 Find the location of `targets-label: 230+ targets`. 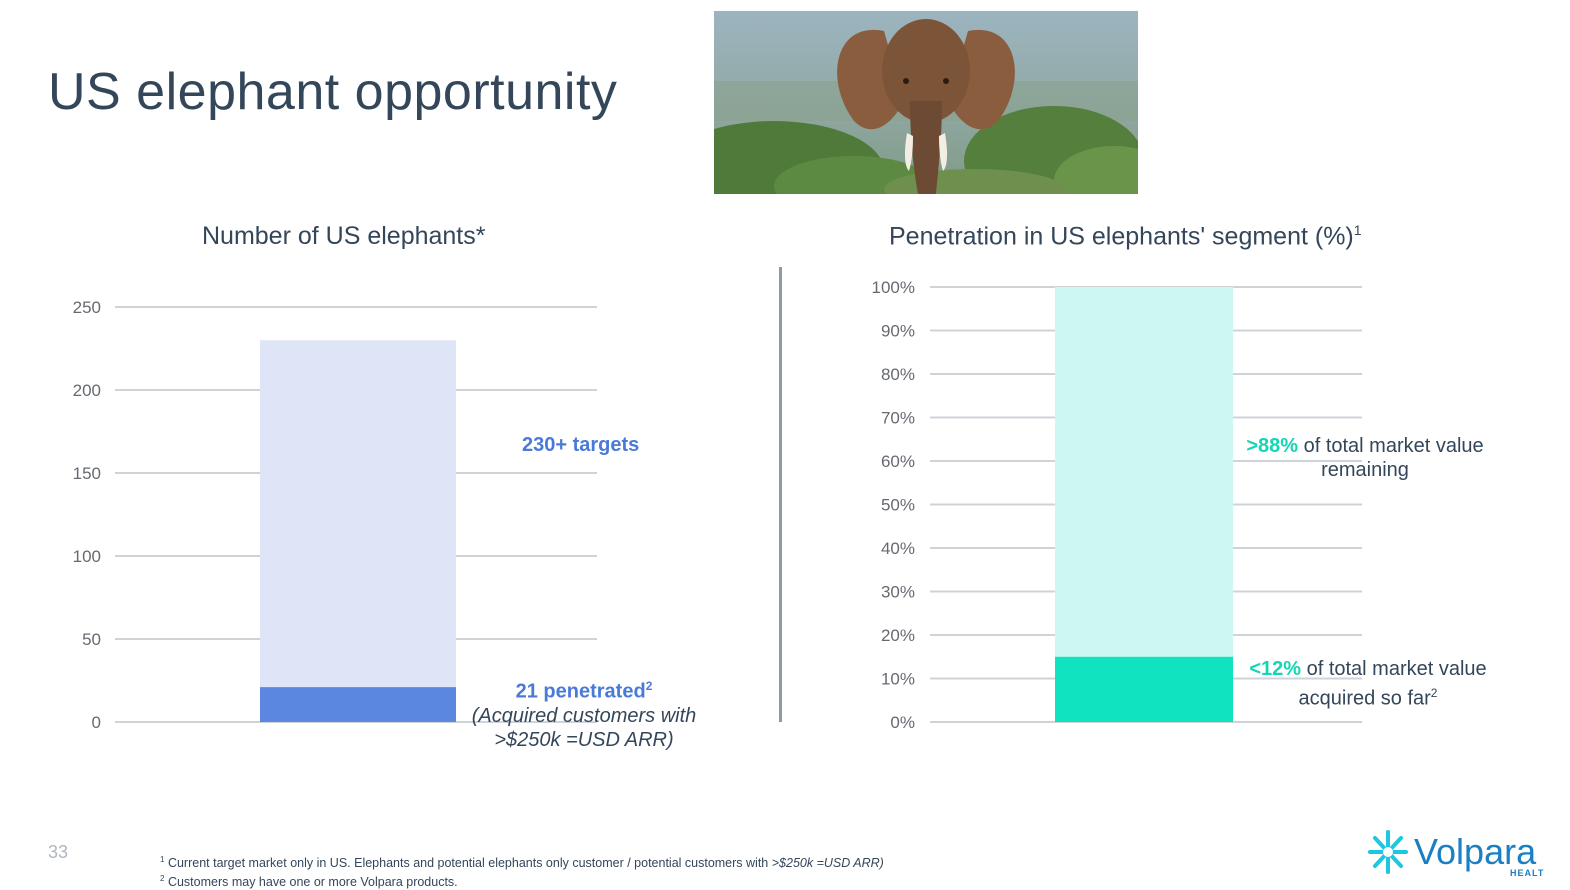

targets-label: 230+ targets is located at coordinates (581, 445).